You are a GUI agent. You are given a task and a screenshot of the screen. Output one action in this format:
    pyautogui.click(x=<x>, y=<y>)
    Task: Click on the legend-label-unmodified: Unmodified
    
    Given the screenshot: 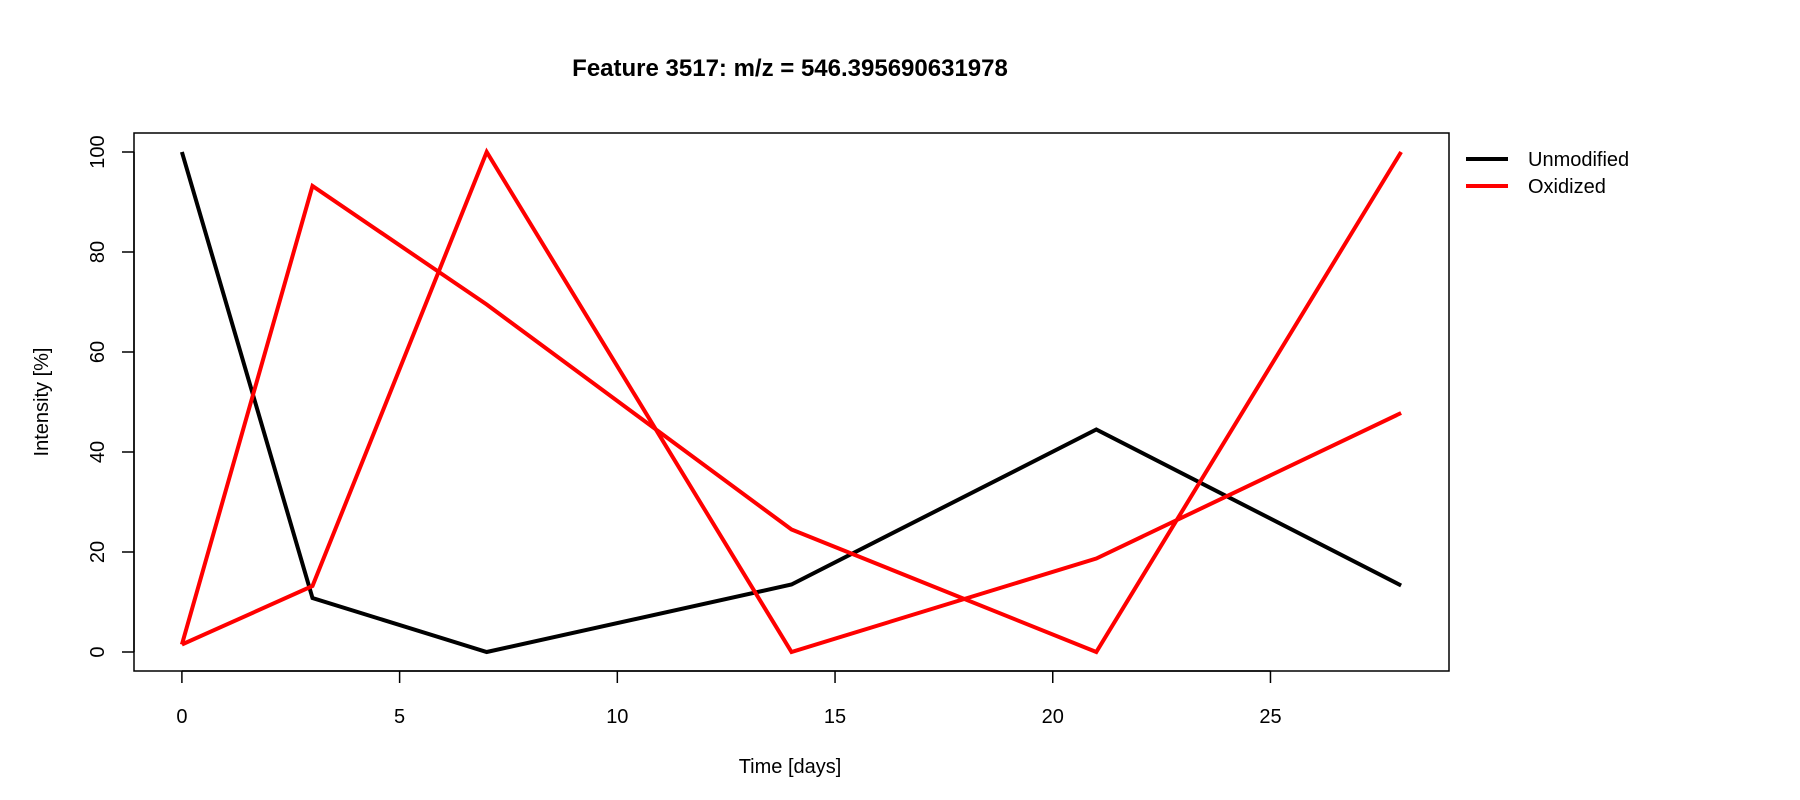 What is the action you would take?
    pyautogui.click(x=1578, y=160)
    